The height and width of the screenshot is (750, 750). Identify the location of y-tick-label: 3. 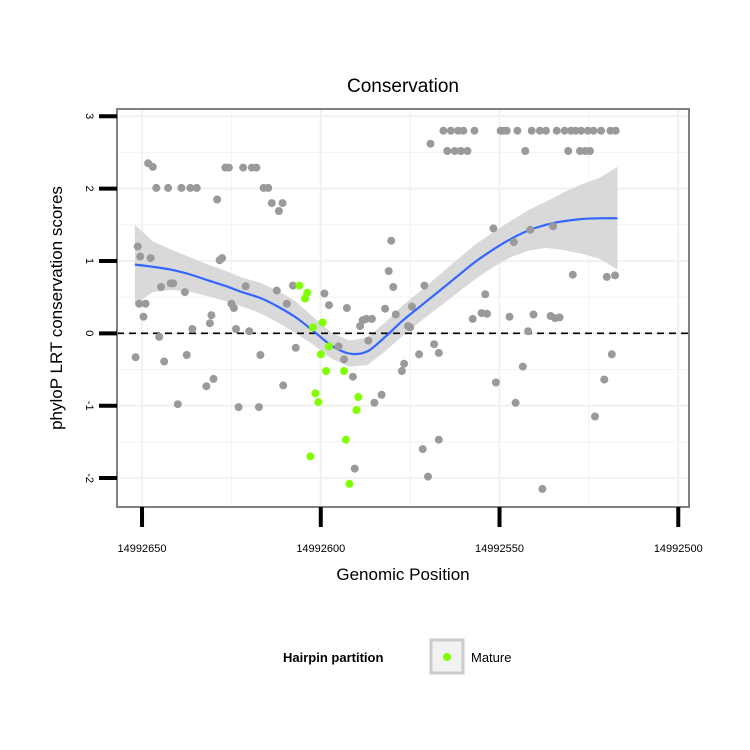
(89, 116).